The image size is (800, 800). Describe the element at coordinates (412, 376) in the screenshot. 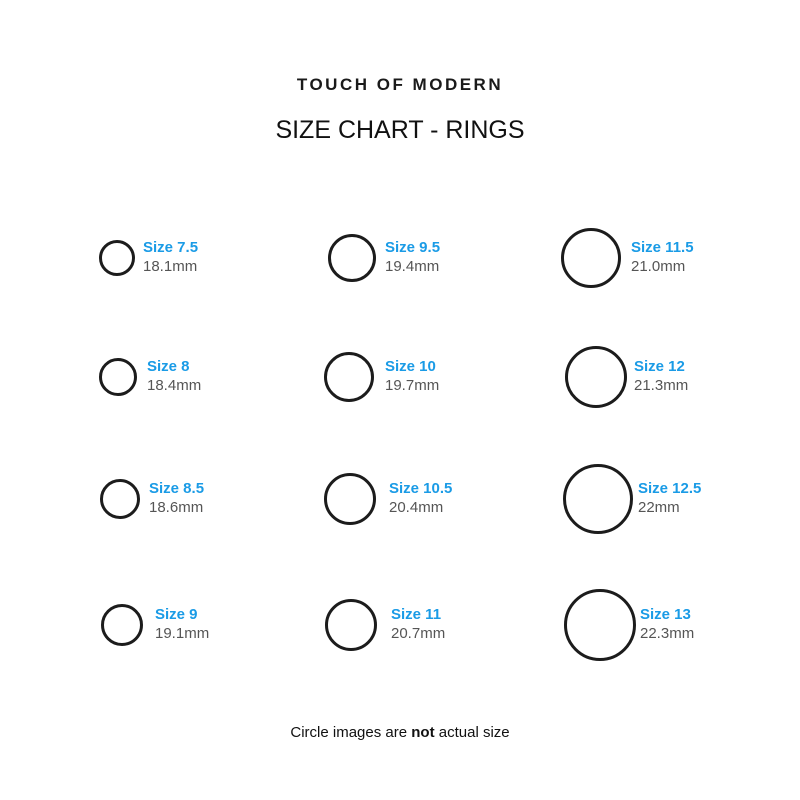

I see `ring-label: Size 10 19.7mm` at that location.